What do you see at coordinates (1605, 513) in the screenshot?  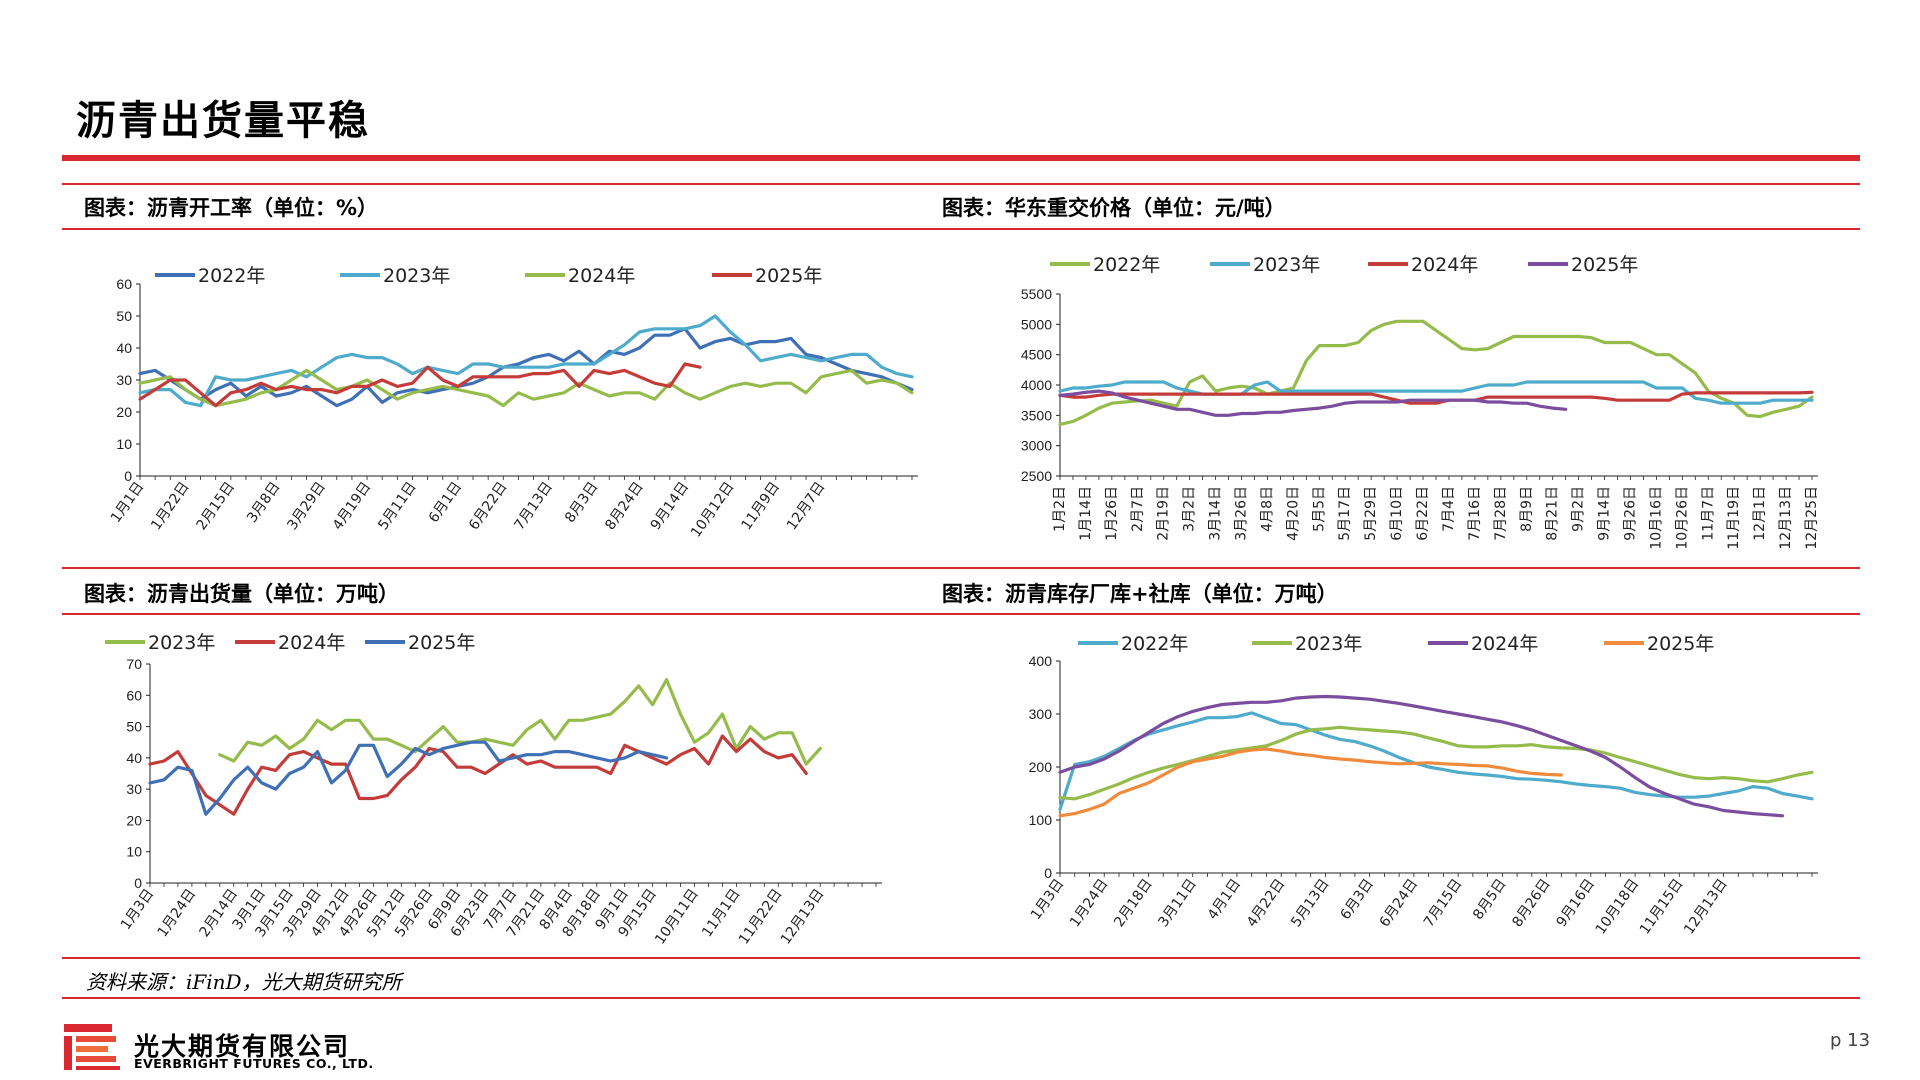 I see `x-tick-label: 9月14日` at bounding box center [1605, 513].